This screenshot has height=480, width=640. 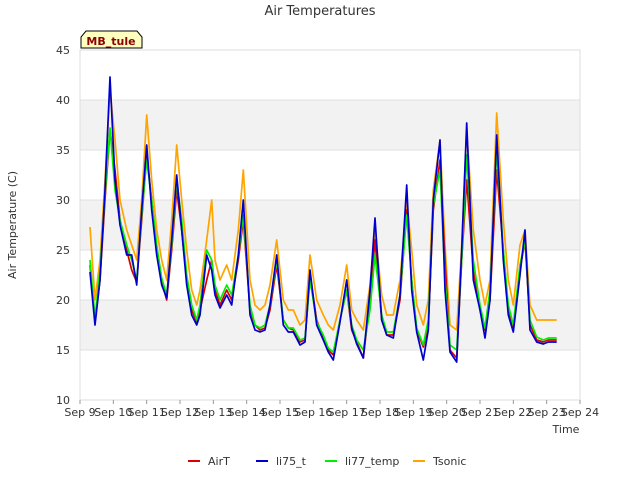 What do you see at coordinates (291, 461) in the screenshot?
I see `legend-label: li75_t` at bounding box center [291, 461].